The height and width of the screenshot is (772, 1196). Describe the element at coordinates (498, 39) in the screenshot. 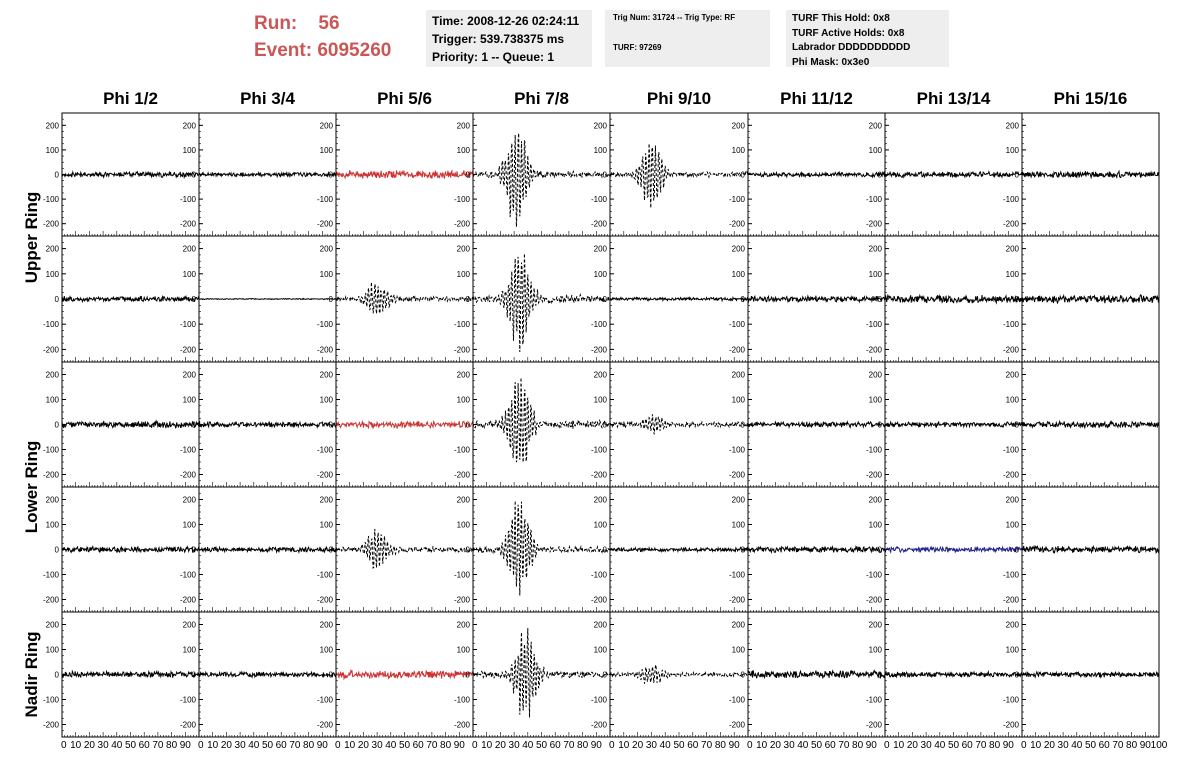

I see `trigger-text: Trigger: 539.738375 ms` at that location.